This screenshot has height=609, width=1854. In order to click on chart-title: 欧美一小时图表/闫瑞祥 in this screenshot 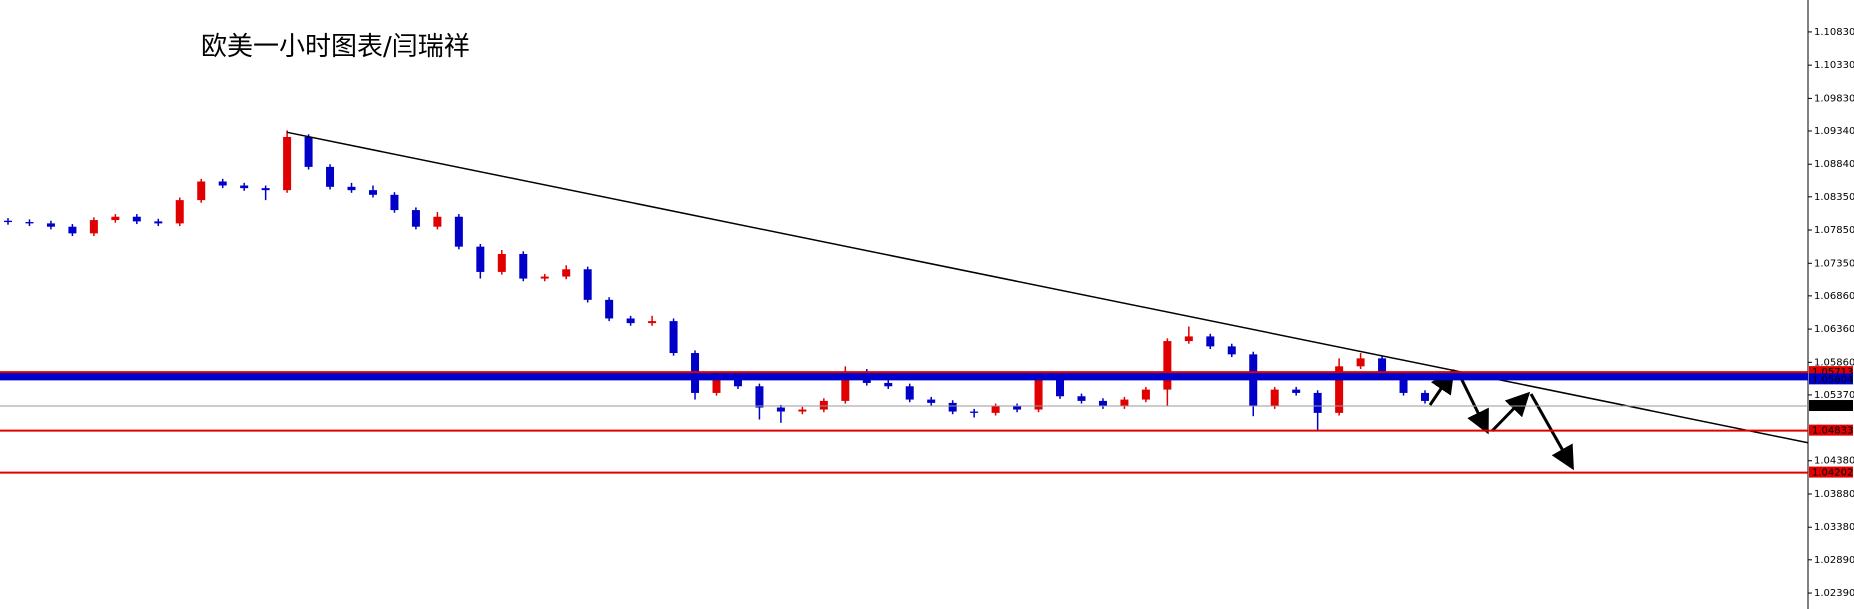, I will do `click(335, 47)`.